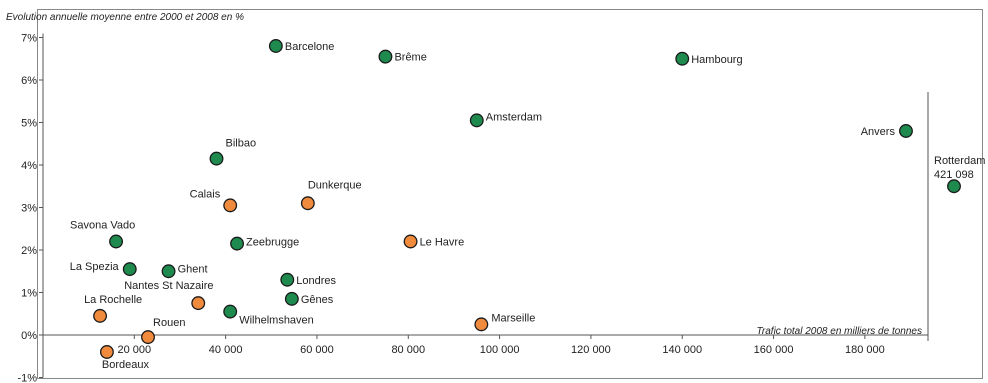 The image size is (988, 383). What do you see at coordinates (442, 243) in the screenshot?
I see `point-label-le-havre: Le Havre` at bounding box center [442, 243].